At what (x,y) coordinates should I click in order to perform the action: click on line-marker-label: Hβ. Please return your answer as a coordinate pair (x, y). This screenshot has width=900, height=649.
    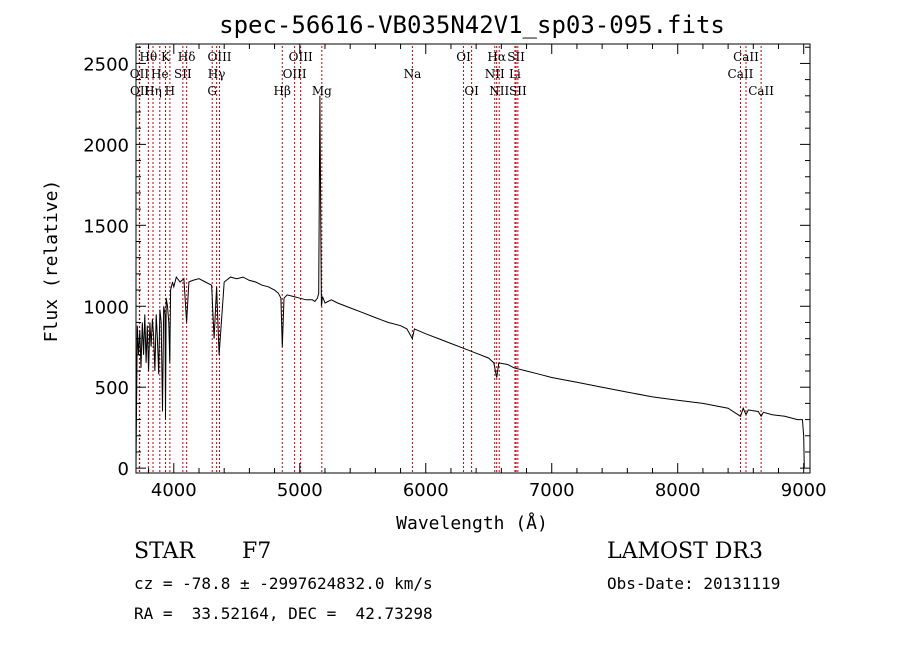
    Looking at the image, I should click on (282, 91).